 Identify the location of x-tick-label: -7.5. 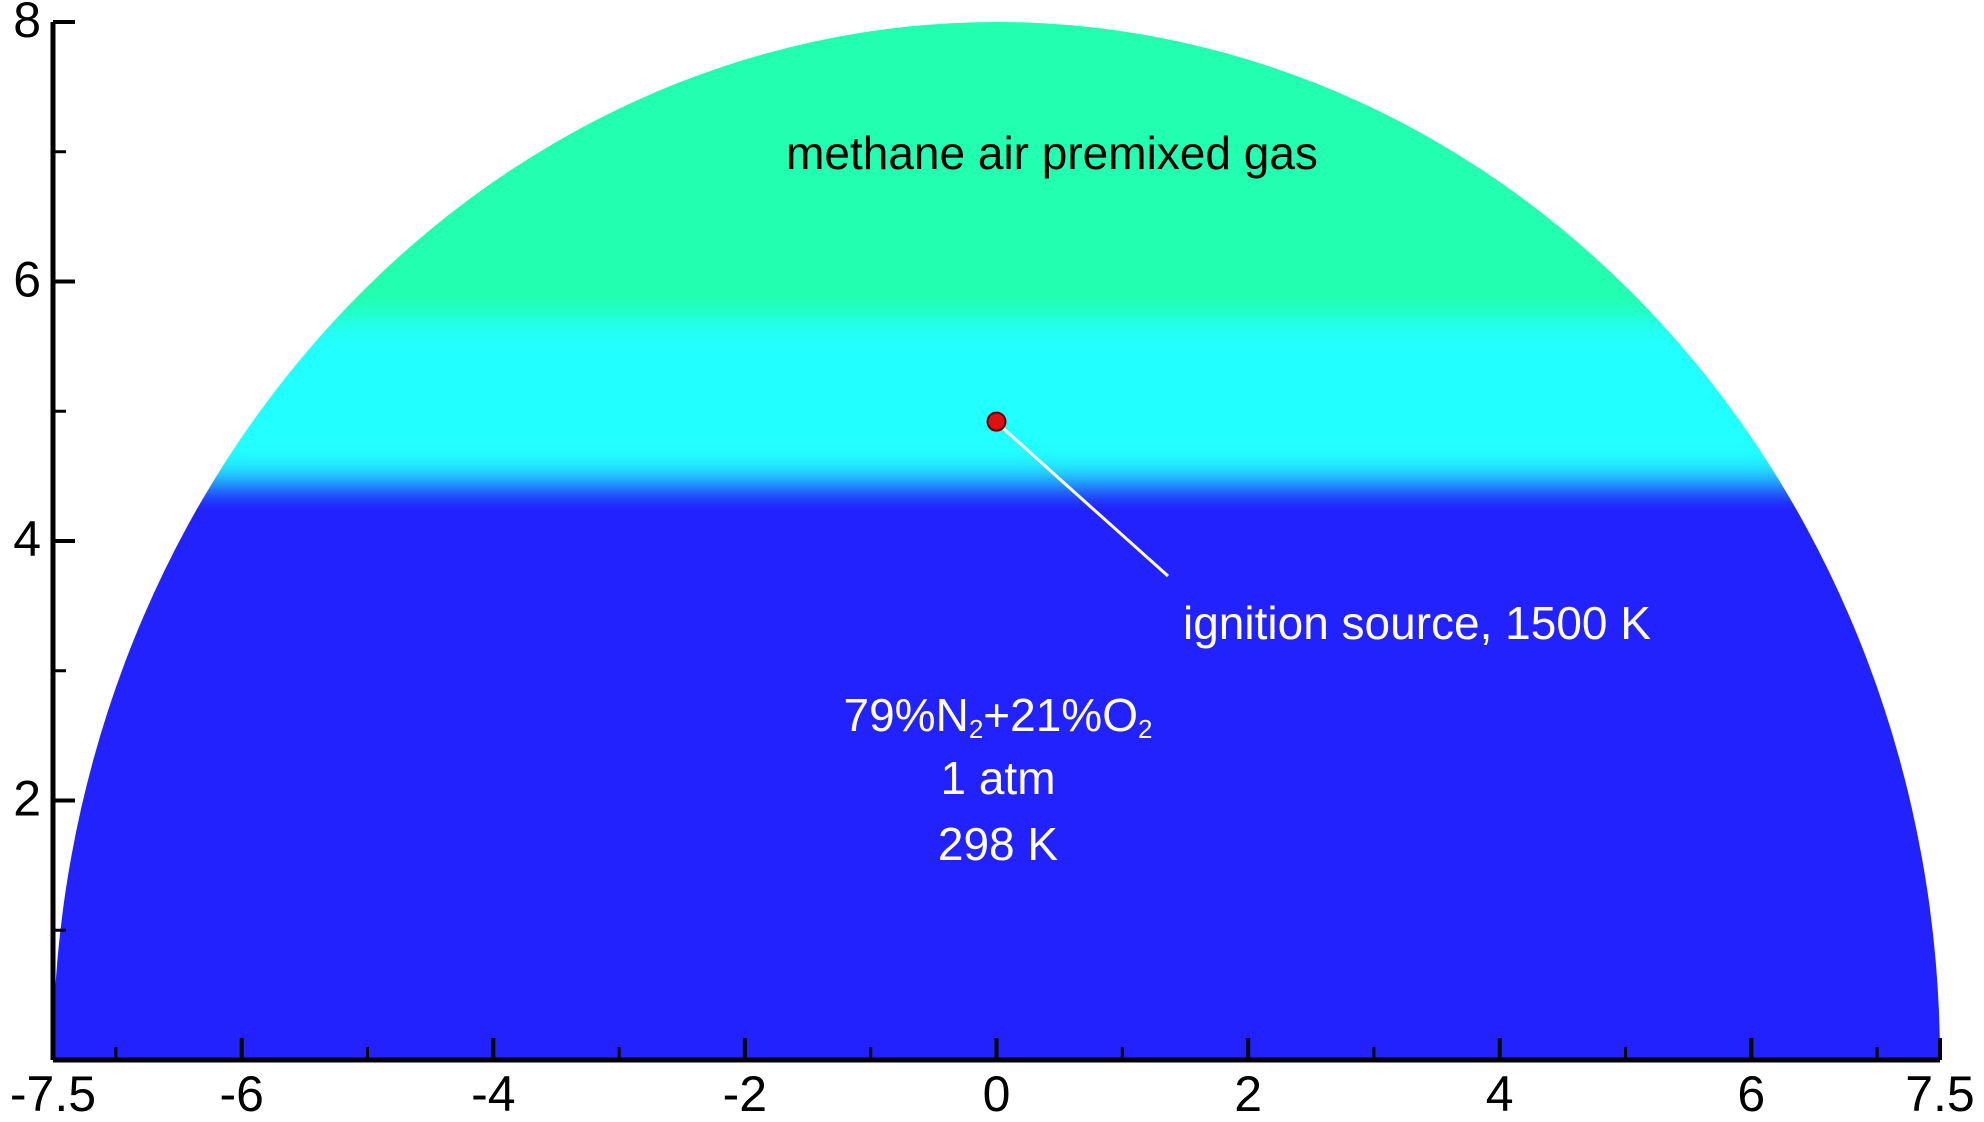
(53, 1094).